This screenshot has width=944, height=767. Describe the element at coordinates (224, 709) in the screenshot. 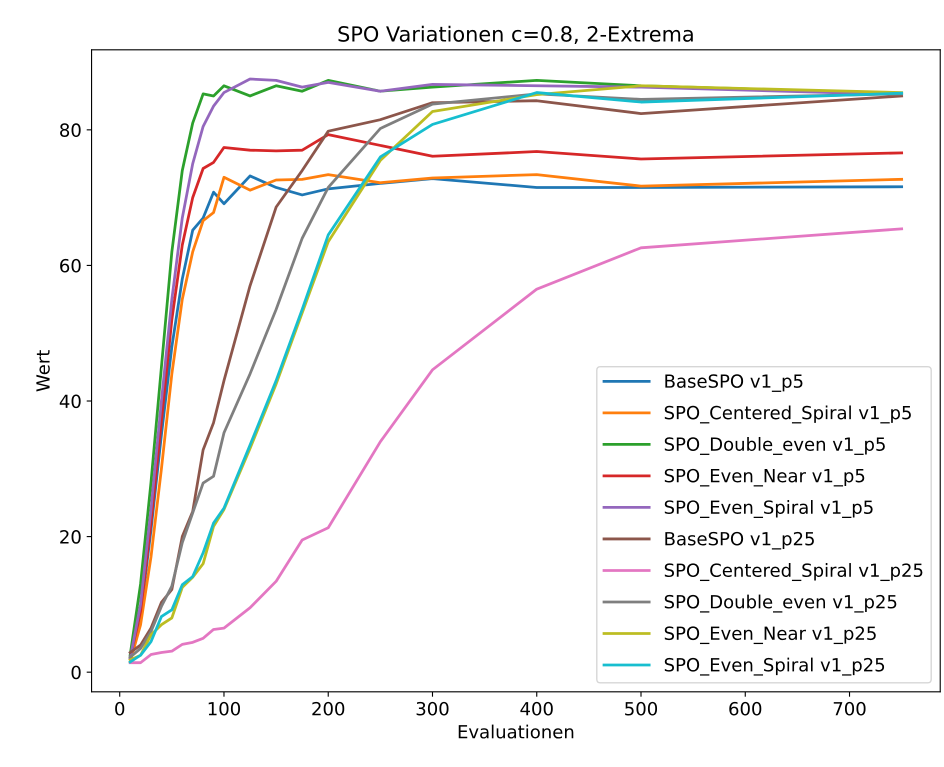

I see `x-tick-label: 100` at that location.